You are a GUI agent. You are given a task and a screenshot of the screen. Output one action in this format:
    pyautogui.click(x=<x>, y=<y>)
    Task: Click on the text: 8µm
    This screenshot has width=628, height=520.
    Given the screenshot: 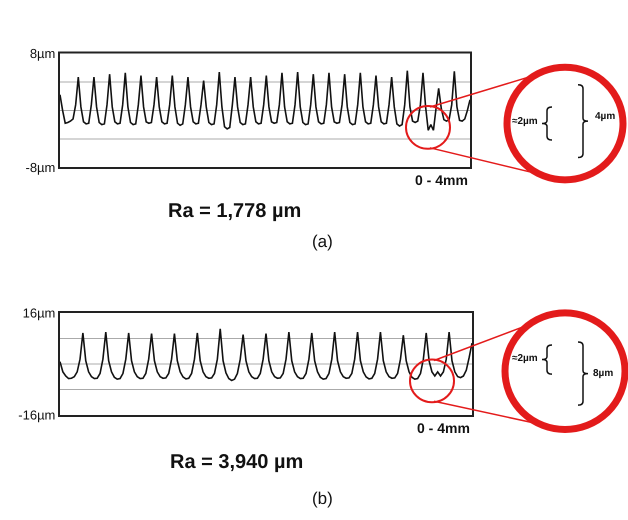 What is the action you would take?
    pyautogui.click(x=603, y=373)
    